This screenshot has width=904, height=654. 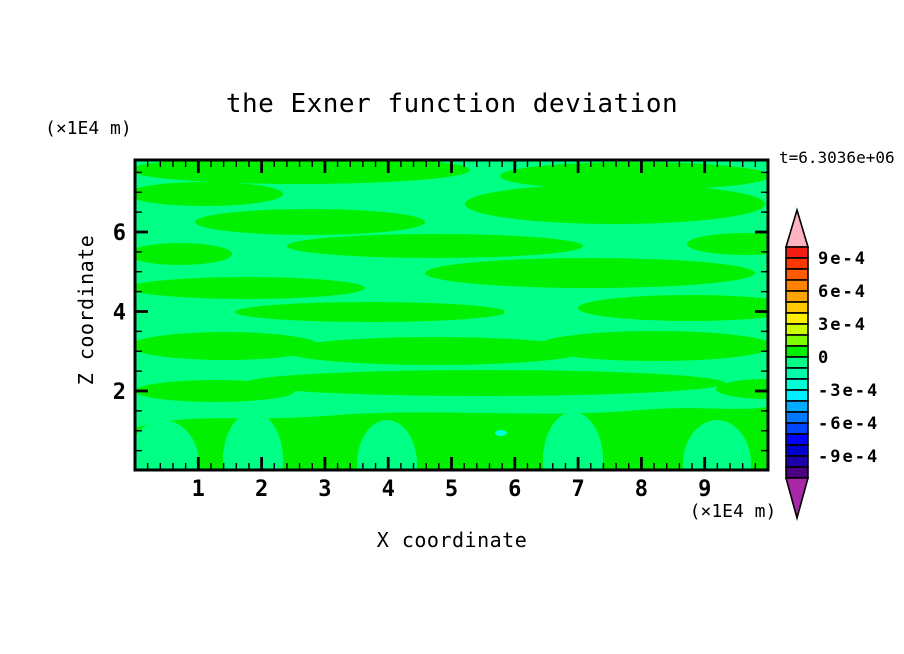 I want to click on colorbar-labels: 9e-4 6e-4 3e-4 0 -3e-4 -6e-4 -9e-4, so click(x=848, y=358).